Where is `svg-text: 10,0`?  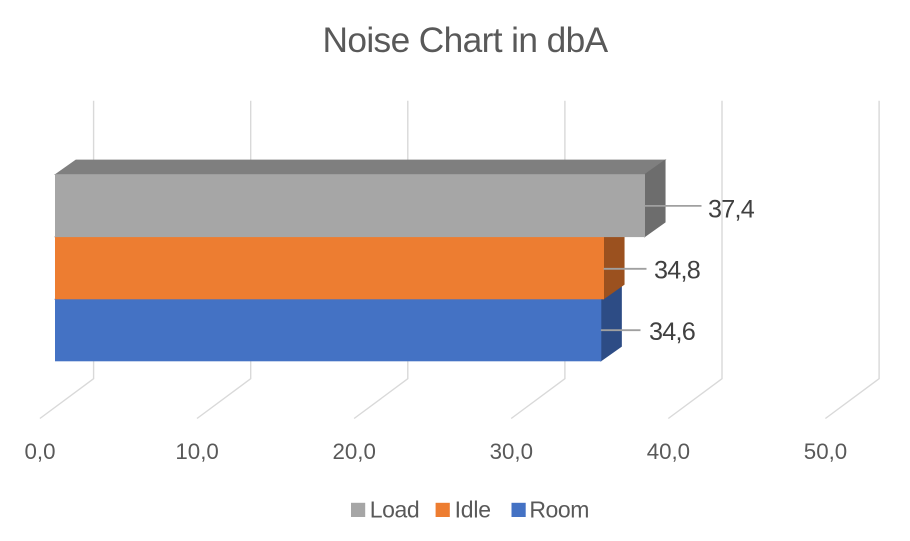 svg-text: 10,0 is located at coordinates (196, 451).